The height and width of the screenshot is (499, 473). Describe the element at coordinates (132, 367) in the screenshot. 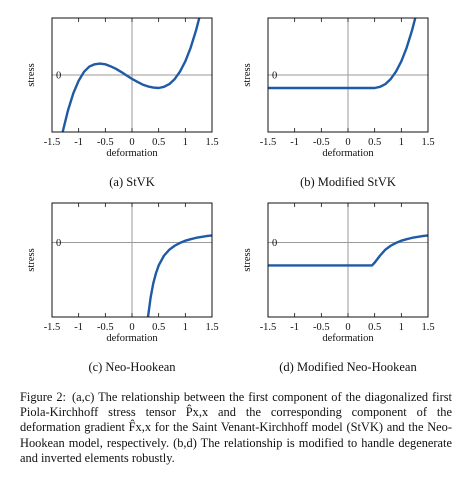

I see `subcaption: (c) Neo-Hookean` at that location.